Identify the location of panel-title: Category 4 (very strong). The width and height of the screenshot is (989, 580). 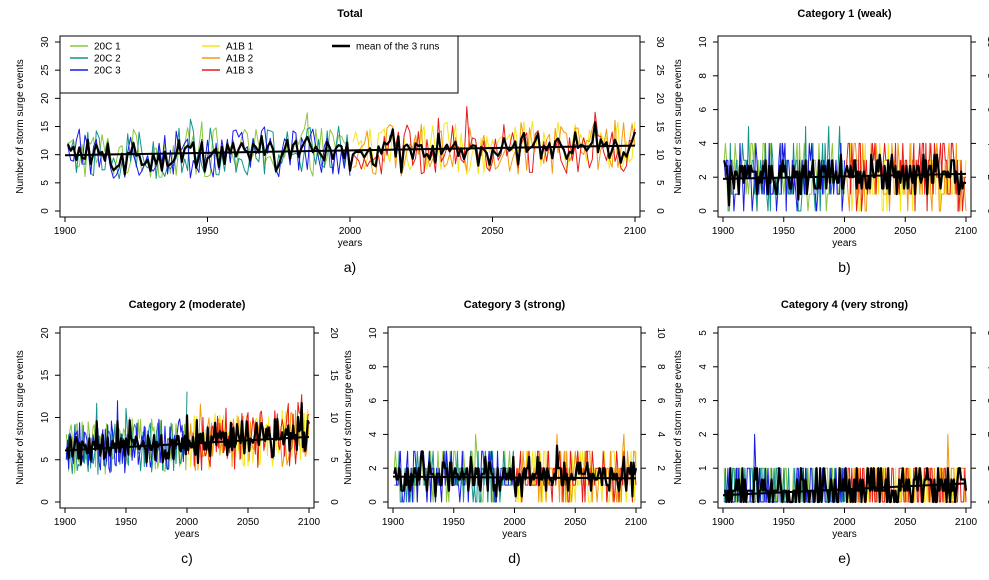
(844, 305).